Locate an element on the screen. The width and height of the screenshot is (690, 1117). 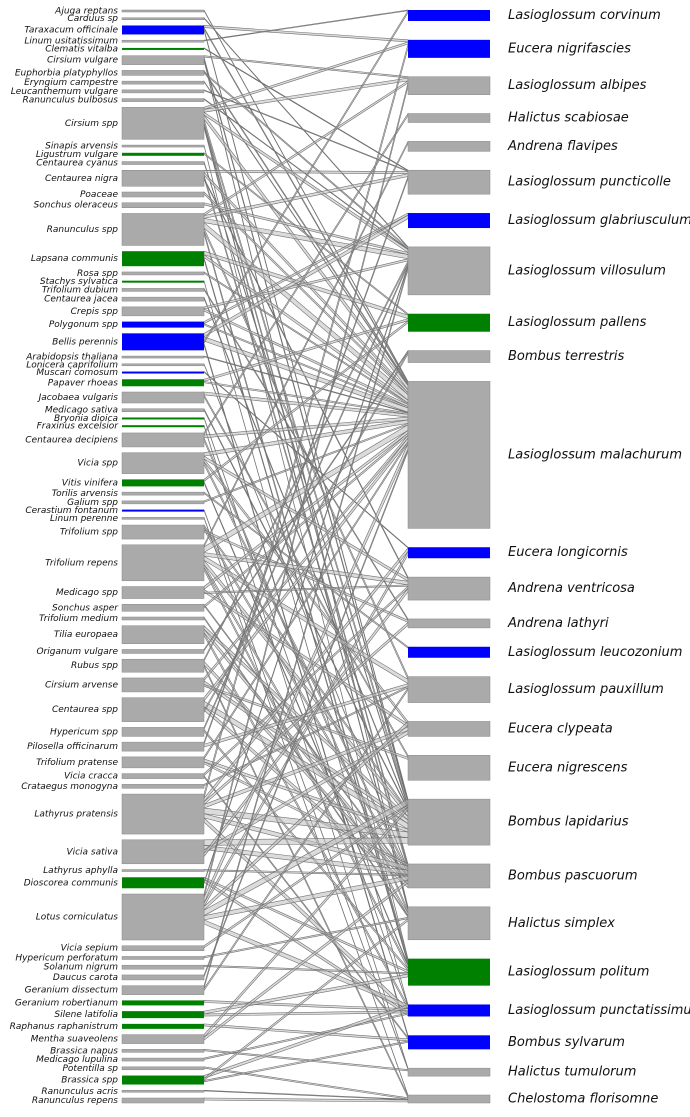
right-label: Halictus tumulorum is located at coordinates (572, 1072).